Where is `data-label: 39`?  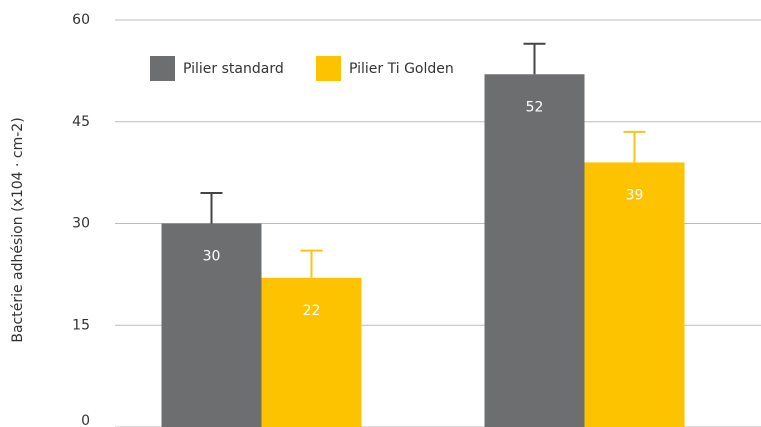 data-label: 39 is located at coordinates (635, 195).